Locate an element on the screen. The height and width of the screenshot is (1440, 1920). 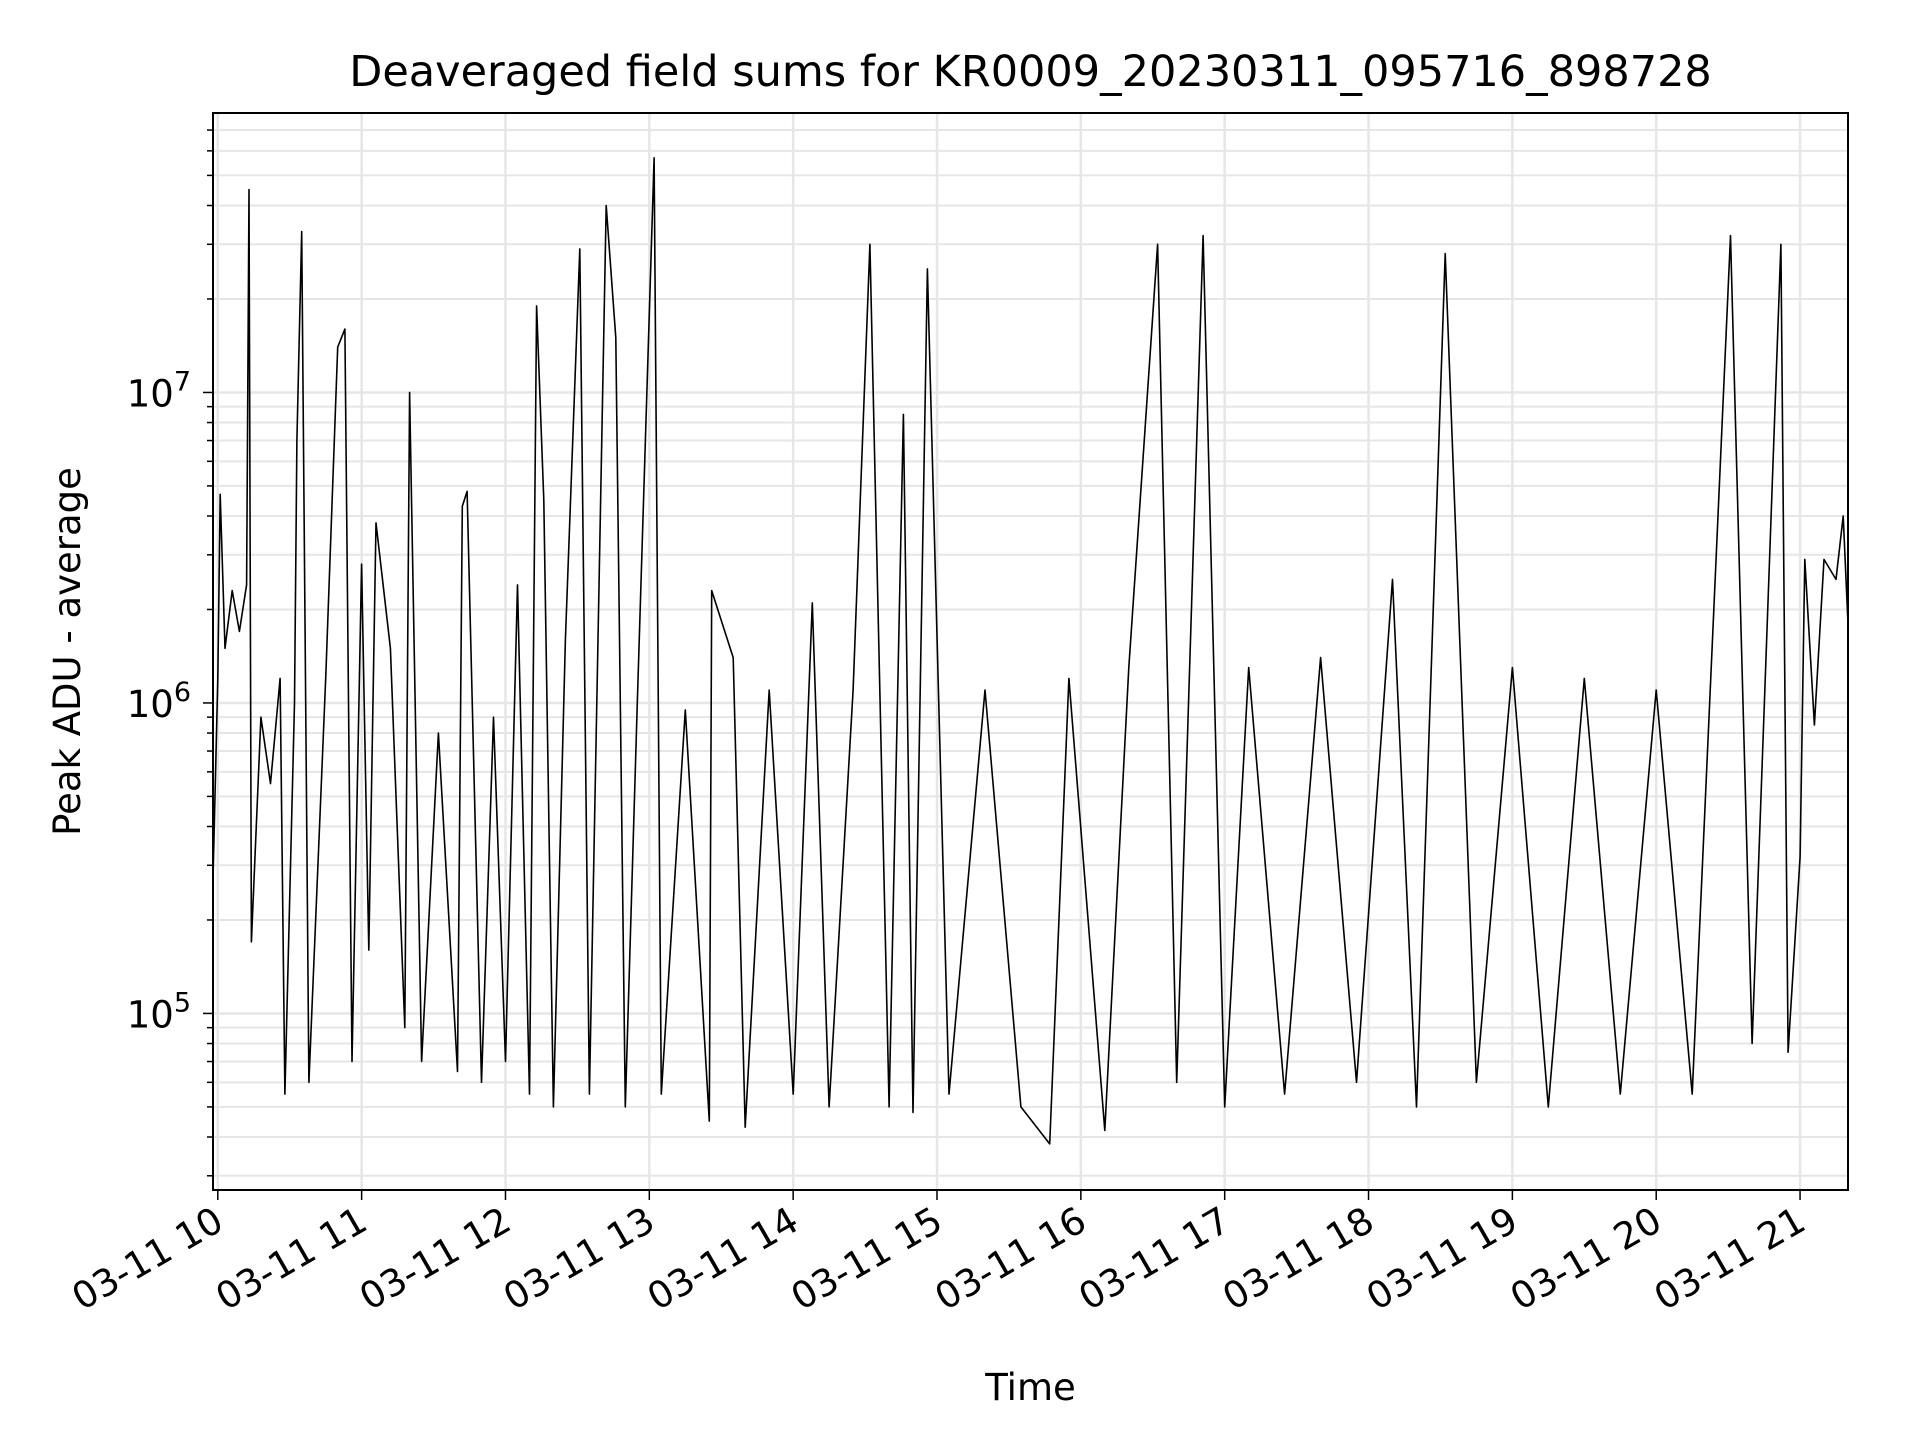
y-axis-label: Peak ADU - average is located at coordinates (67, 651).